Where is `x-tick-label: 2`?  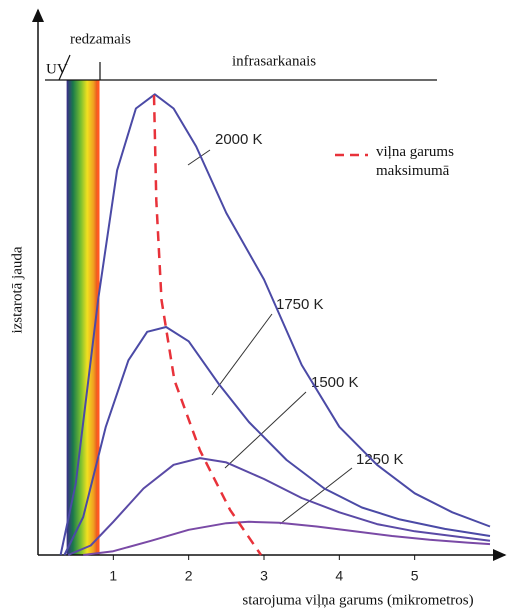 x-tick-label: 2 is located at coordinates (189, 576).